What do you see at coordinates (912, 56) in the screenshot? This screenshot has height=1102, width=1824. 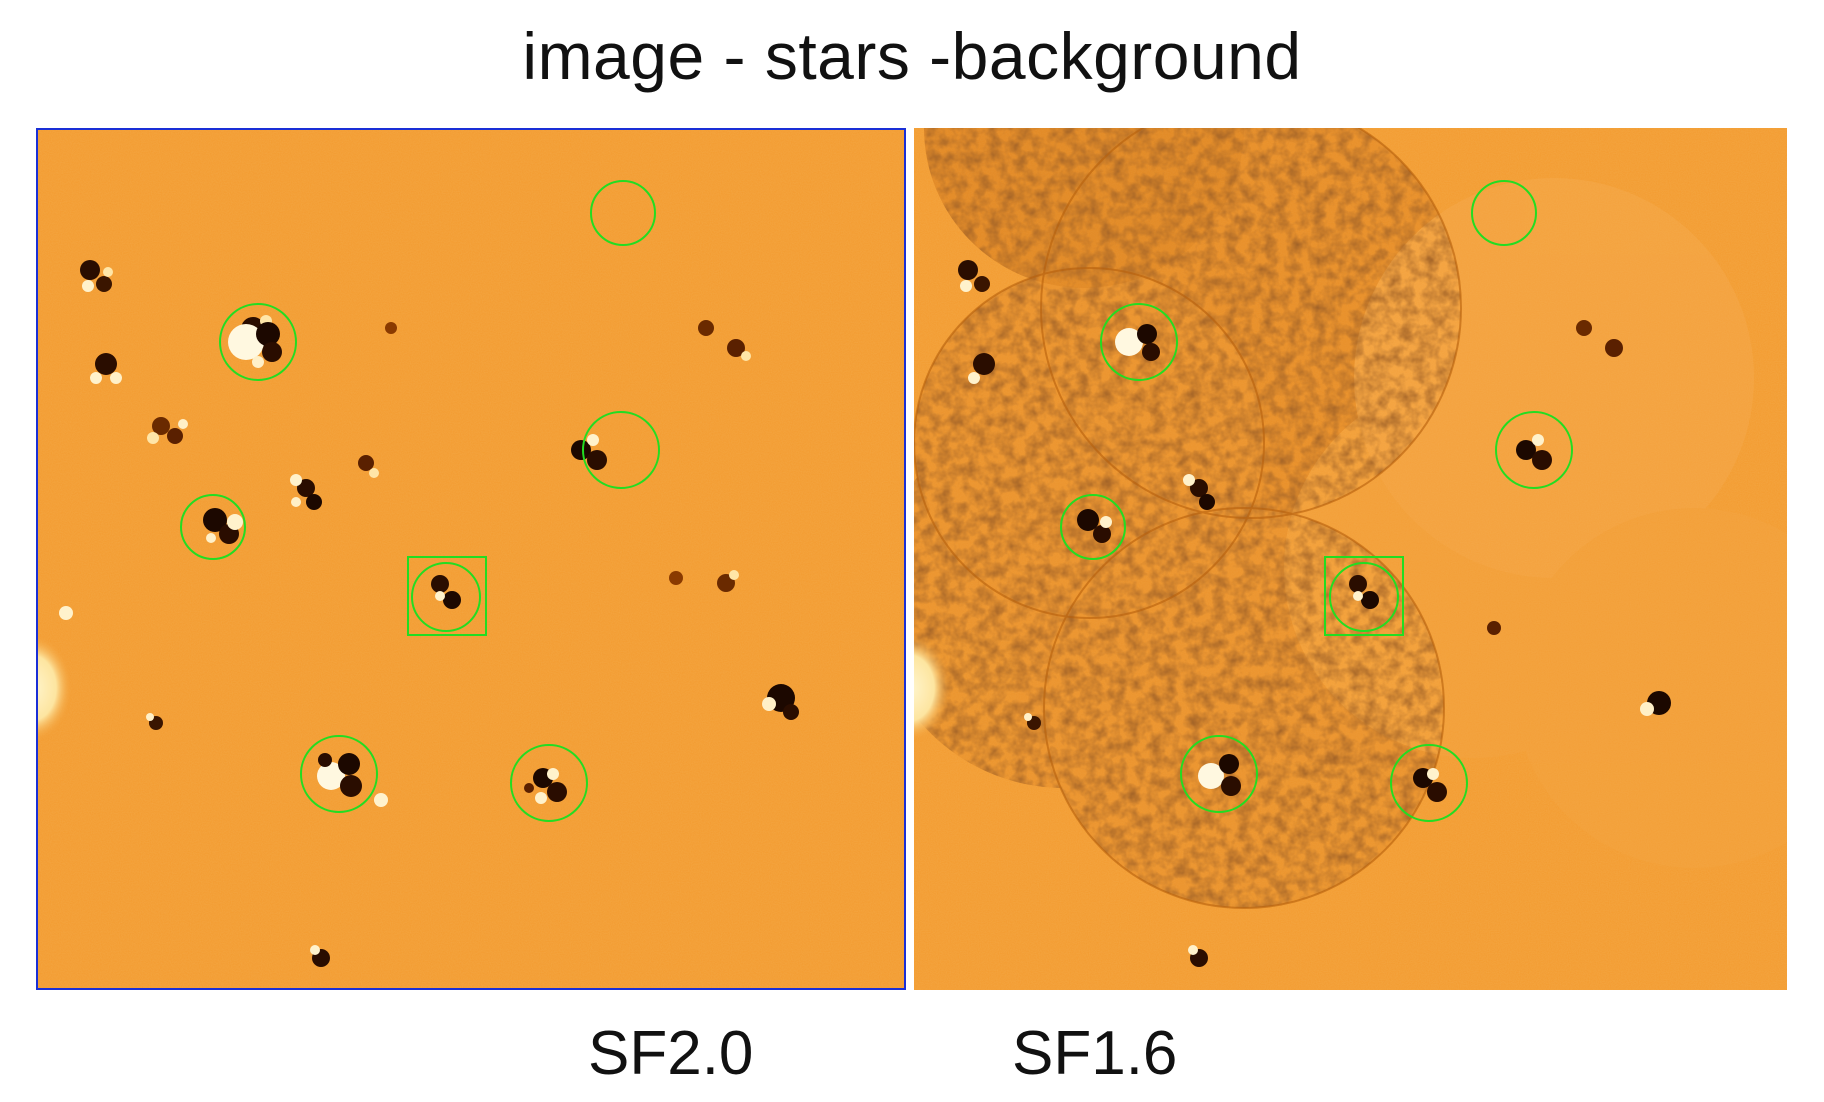 I see `figure-title: image - stars -background` at bounding box center [912, 56].